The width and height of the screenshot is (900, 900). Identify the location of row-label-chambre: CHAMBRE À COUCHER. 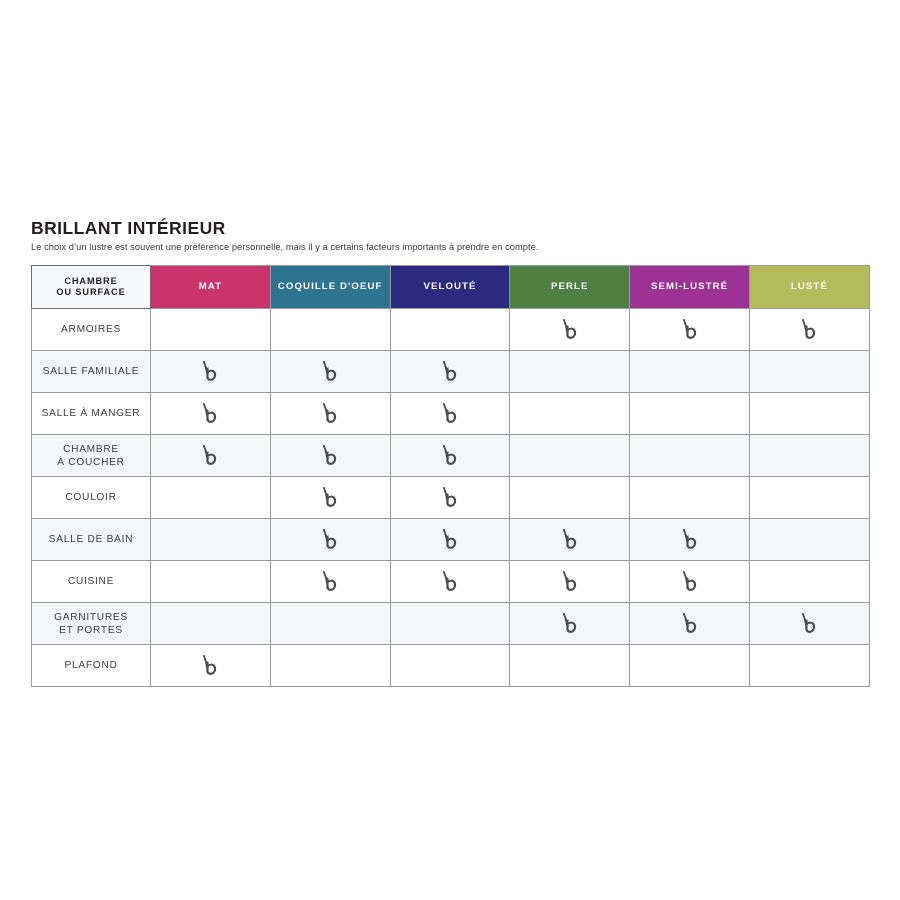
(91, 456).